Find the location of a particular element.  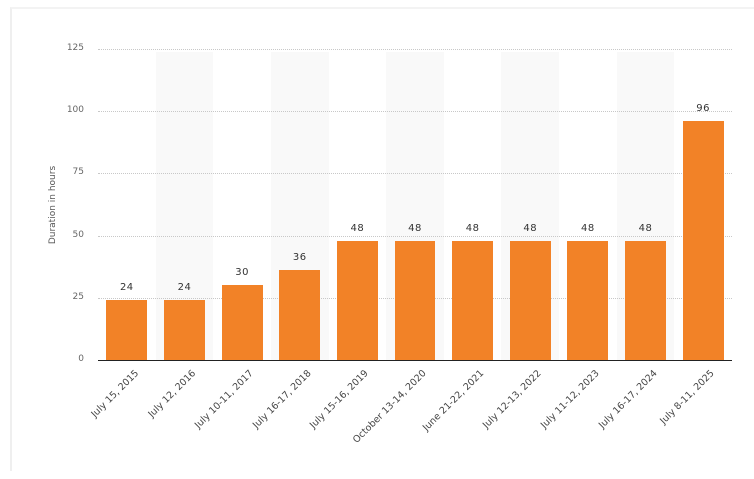

y-tick-label: 125 is located at coordinates (75, 48).